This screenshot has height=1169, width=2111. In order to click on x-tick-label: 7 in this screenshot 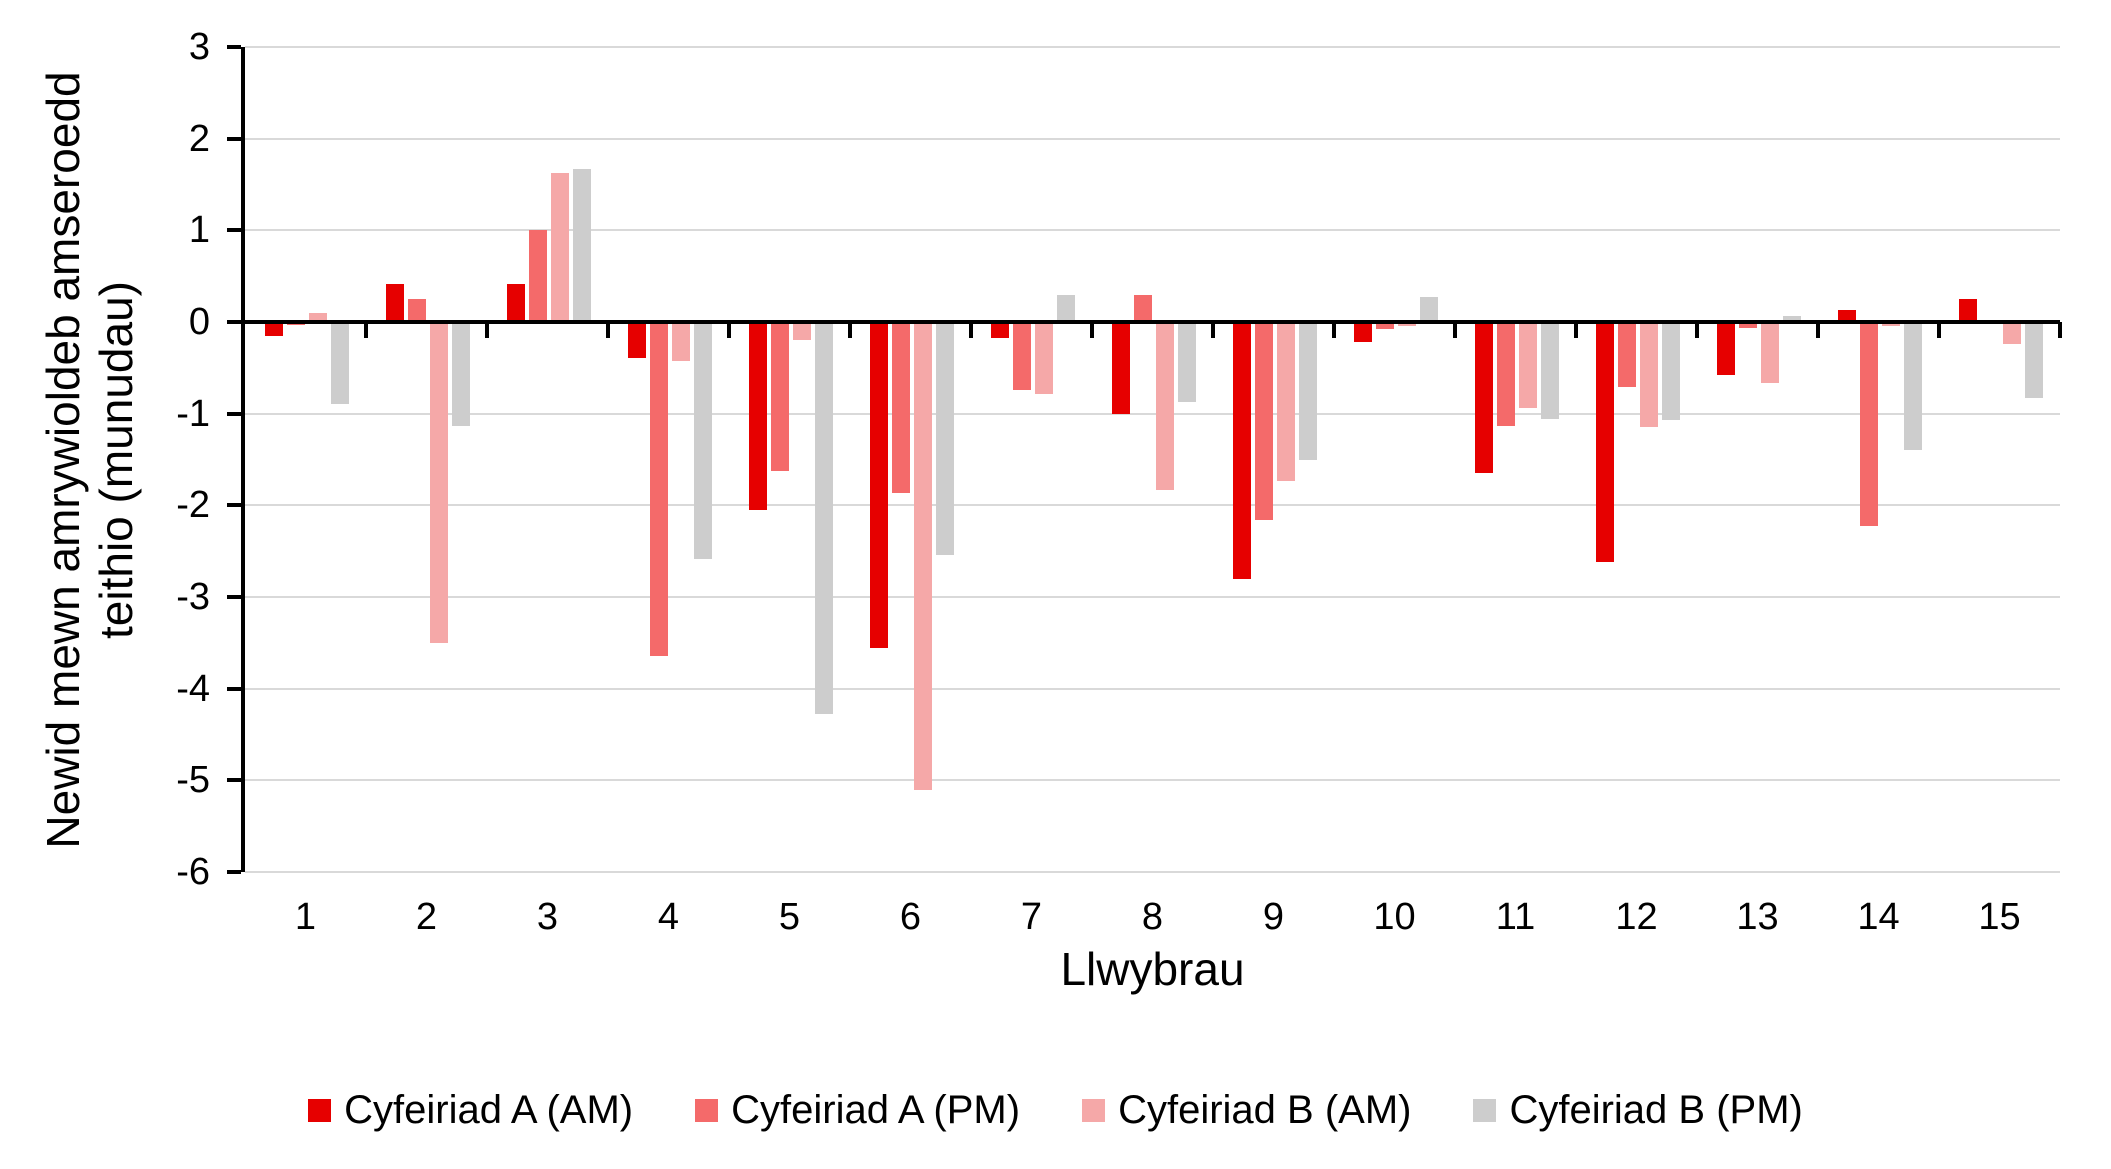, I will do `click(1031, 917)`.